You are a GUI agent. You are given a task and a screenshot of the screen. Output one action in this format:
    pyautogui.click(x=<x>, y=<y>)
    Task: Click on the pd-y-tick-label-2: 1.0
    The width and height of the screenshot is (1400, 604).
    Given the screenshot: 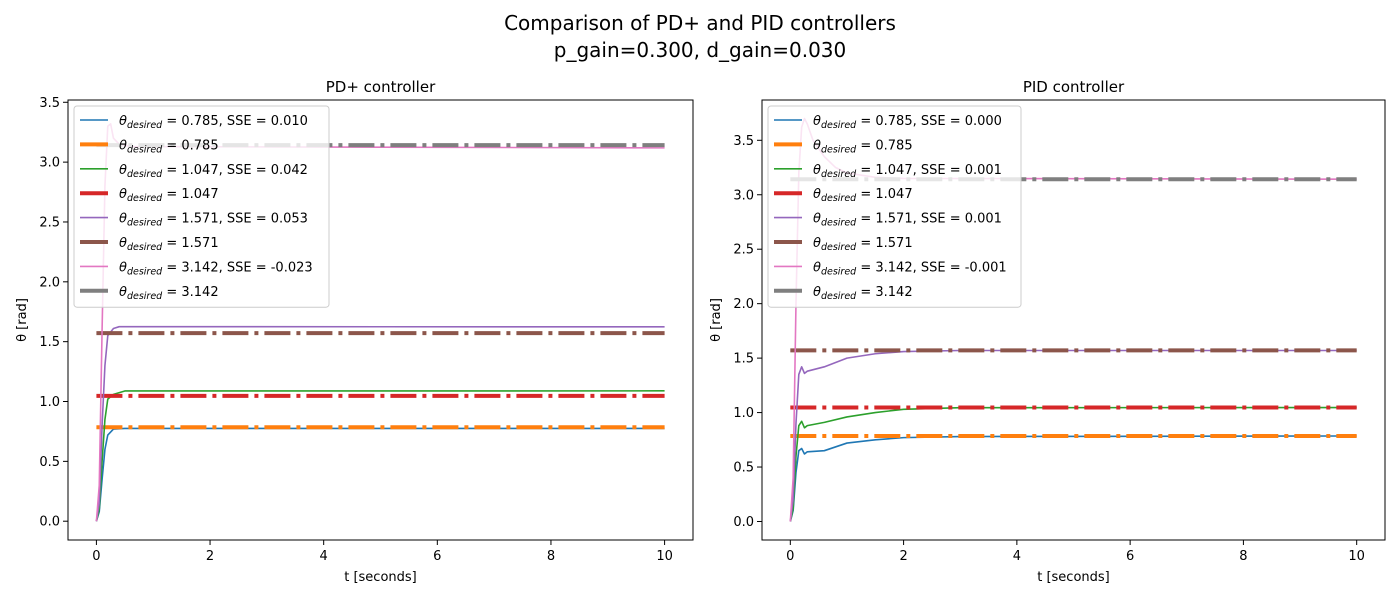 What is the action you would take?
    pyautogui.click(x=49, y=402)
    